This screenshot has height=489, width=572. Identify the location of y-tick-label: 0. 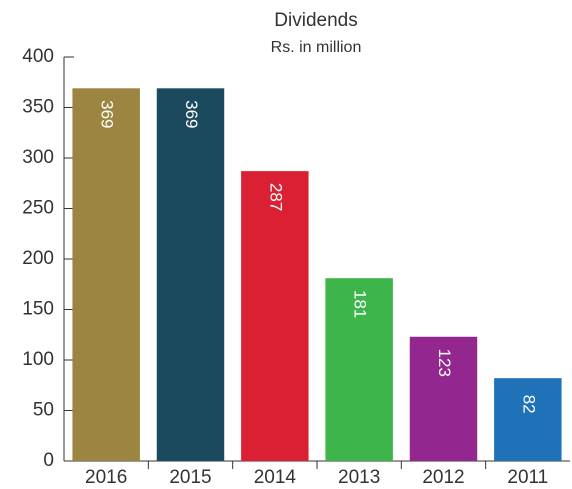
(48, 460).